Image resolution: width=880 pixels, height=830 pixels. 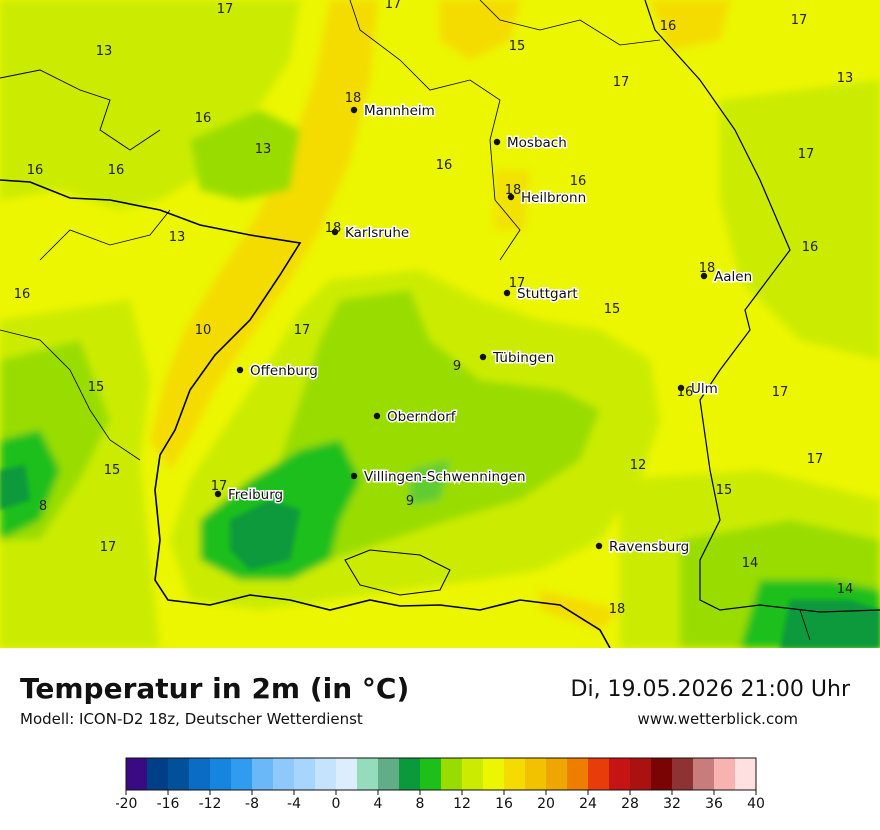 I want to click on zone-10-bf-mid, so click(x=430, y=482).